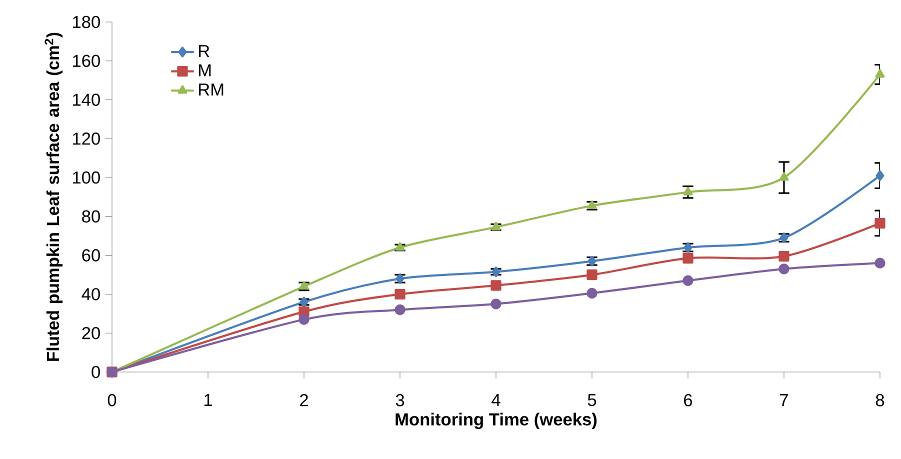  What do you see at coordinates (53, 196) in the screenshot?
I see `y-axis-title: Fluted pumpkin Leaf surface area (cm$^{2}$)` at bounding box center [53, 196].